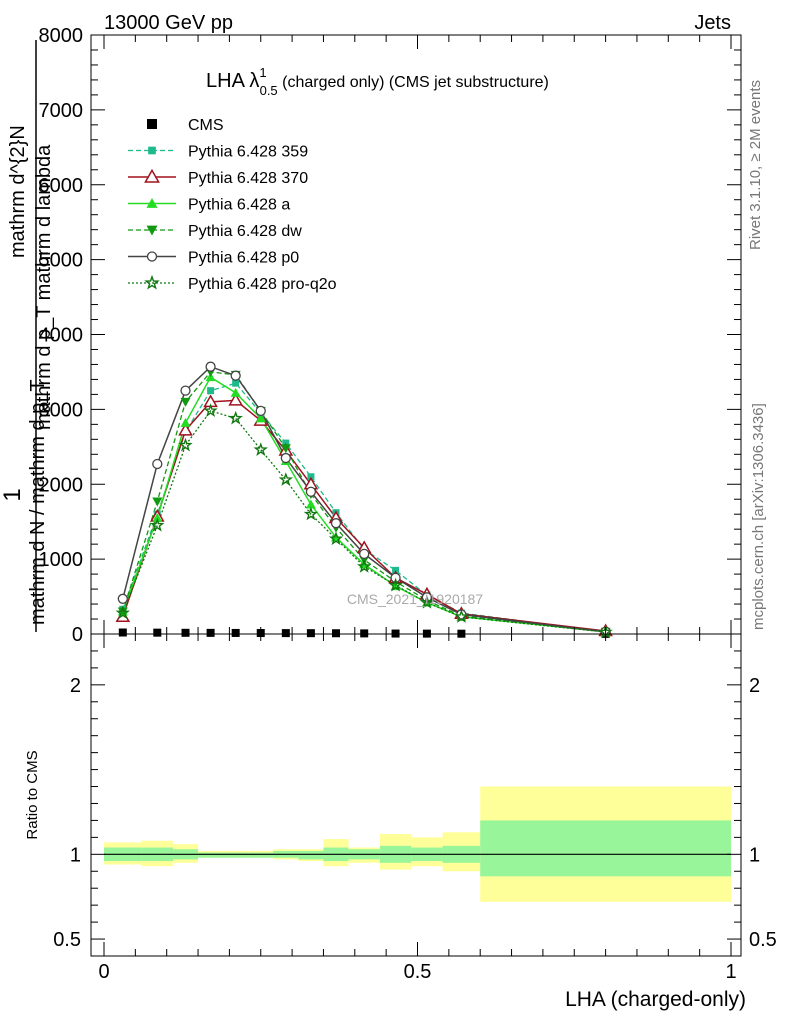 Image resolution: width=786 pixels, height=1024 pixels. What do you see at coordinates (61, 485) in the screenshot?
I see `y-tick-label: 2000` at bounding box center [61, 485].